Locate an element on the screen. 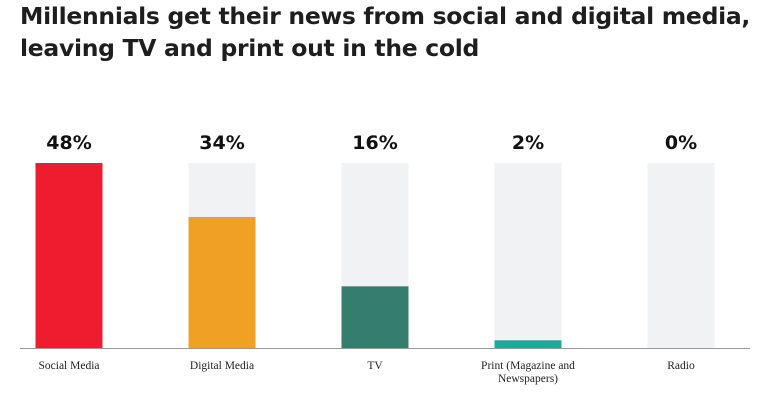 The height and width of the screenshot is (416, 772). category-label-2: TV is located at coordinates (375, 366).